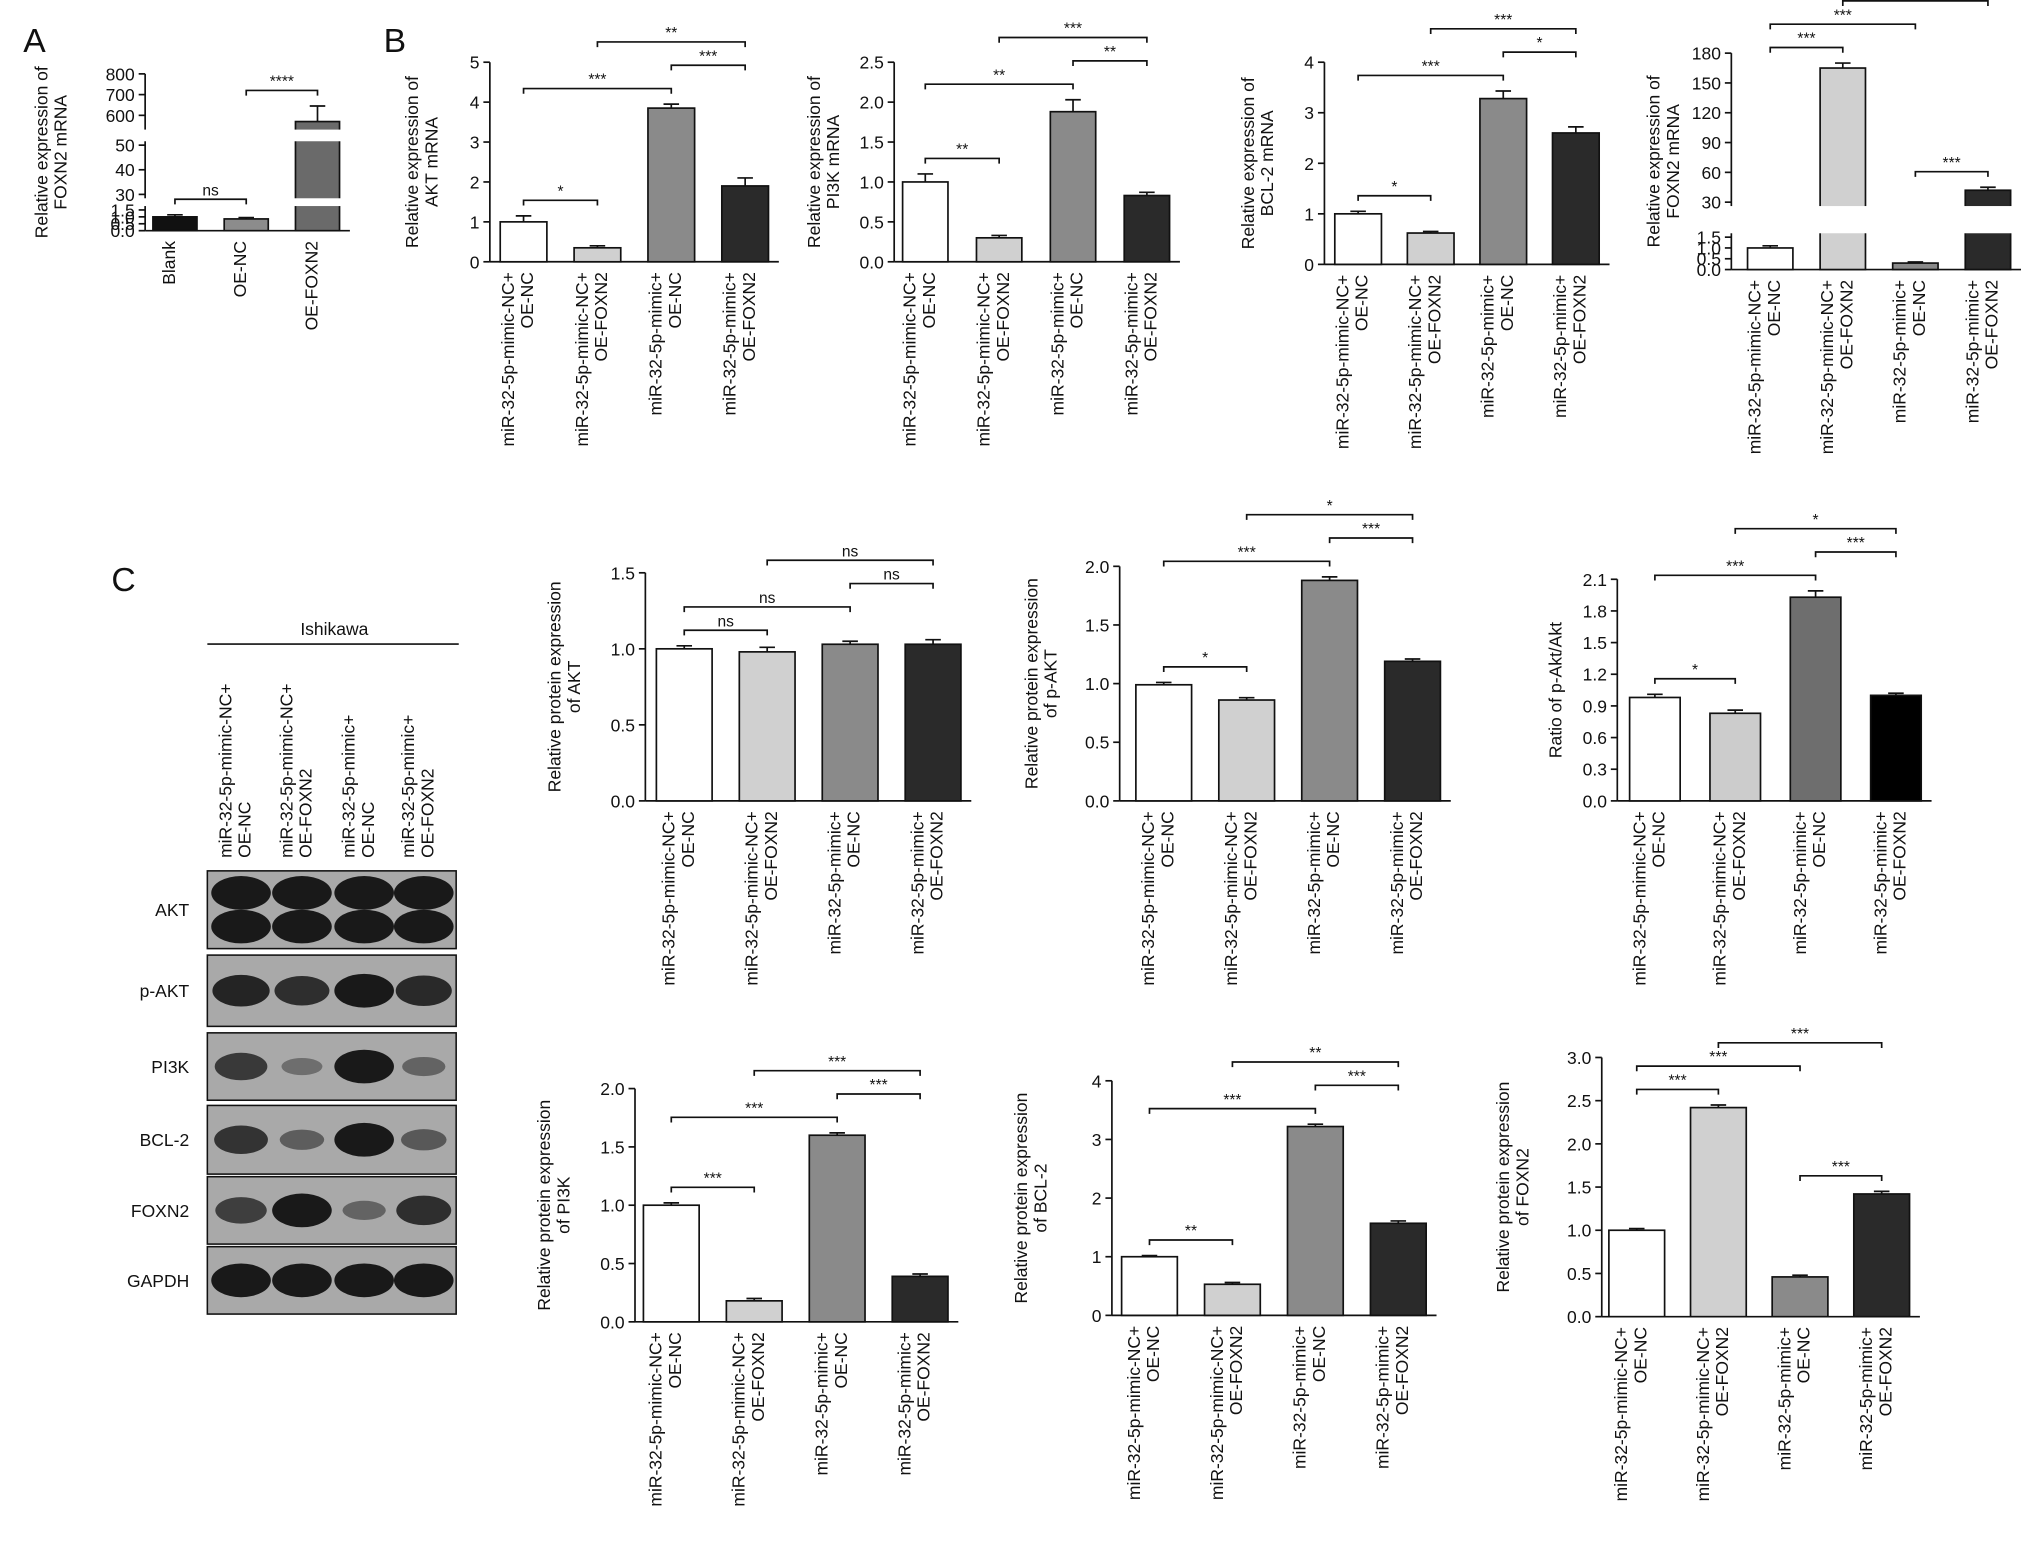 This screenshot has height=1552, width=2032. What do you see at coordinates (41, 152) in the screenshot?
I see `y-axis-label-line: Relative expression of` at bounding box center [41, 152].